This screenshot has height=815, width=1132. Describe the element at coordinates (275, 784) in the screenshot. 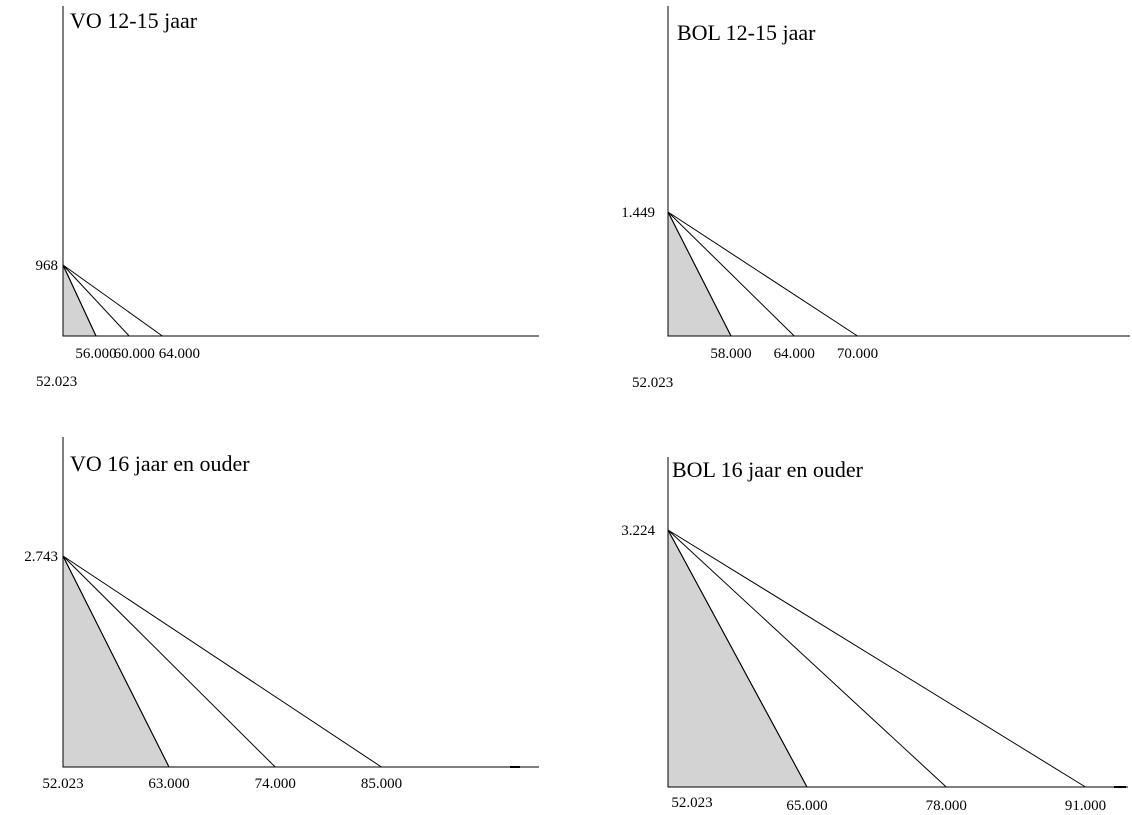

I see `panel-3-x-end-label-2: 74.000` at that location.